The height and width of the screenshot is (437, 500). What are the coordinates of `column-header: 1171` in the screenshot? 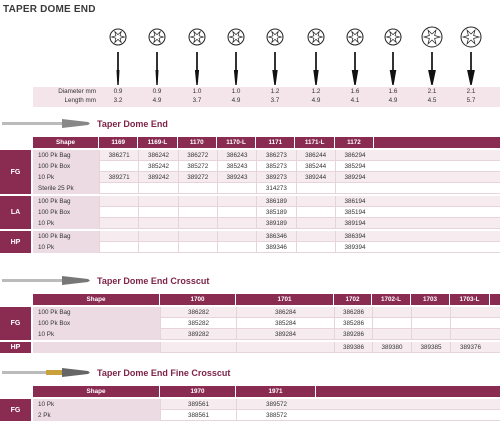 It's located at (276, 142).